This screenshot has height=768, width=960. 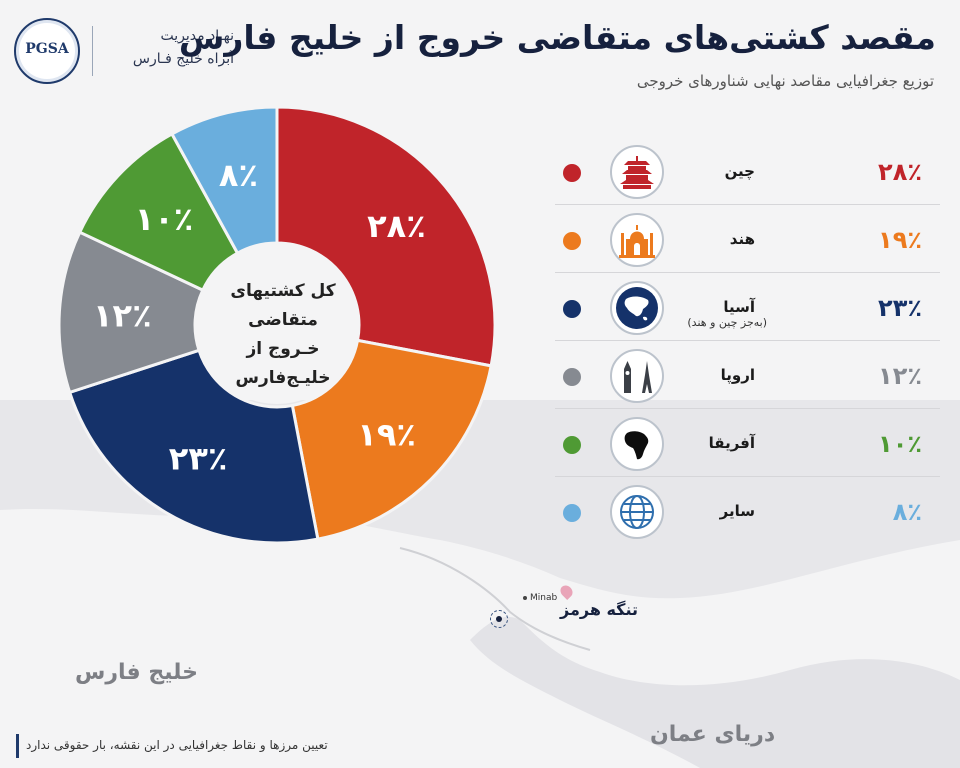 What do you see at coordinates (739, 307) in the screenshot?
I see `legend-label: آسیا` at bounding box center [739, 307].